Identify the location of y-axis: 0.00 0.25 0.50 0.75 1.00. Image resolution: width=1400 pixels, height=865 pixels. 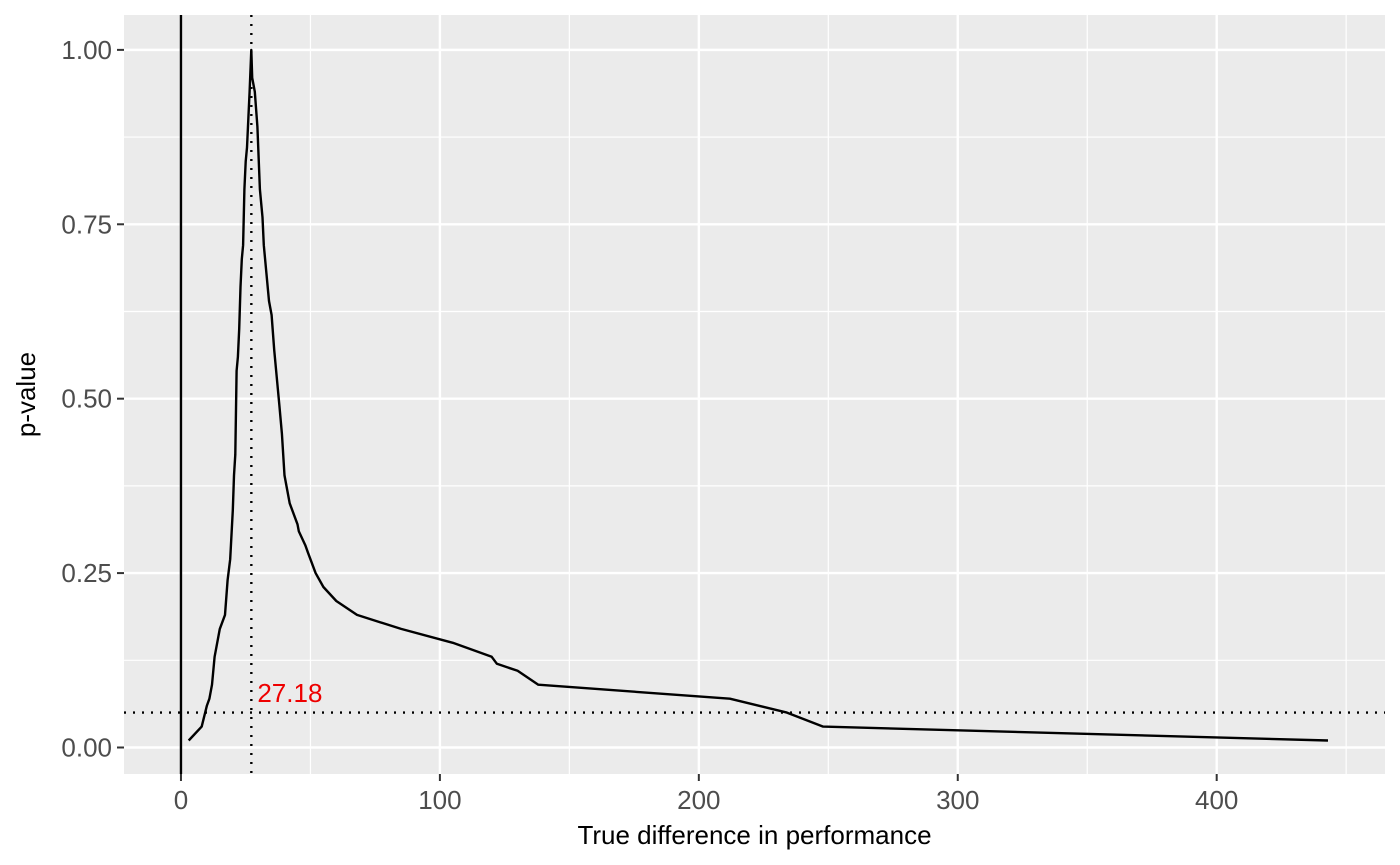
(92, 398).